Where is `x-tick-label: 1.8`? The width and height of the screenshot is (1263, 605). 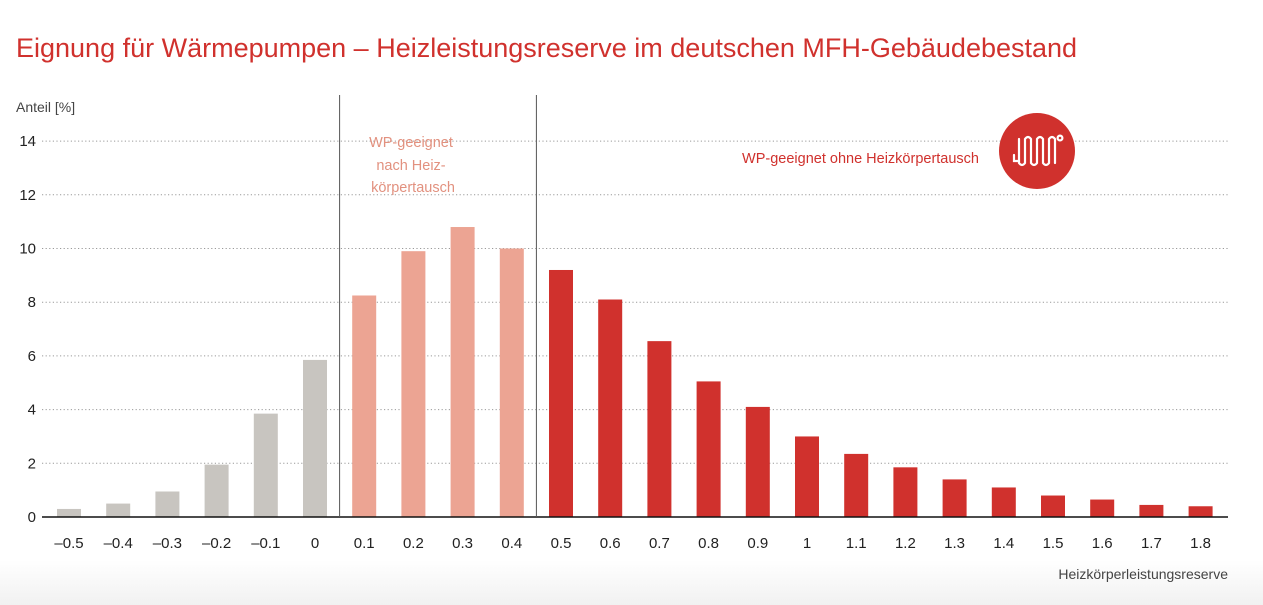
x-tick-label: 1.8 is located at coordinates (1200, 543).